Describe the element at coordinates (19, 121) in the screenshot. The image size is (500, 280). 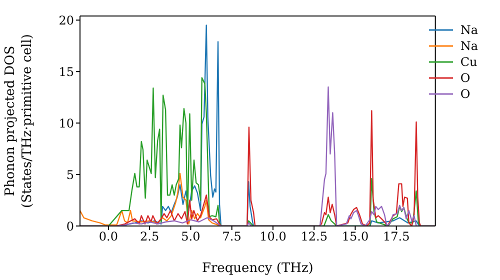
I see `y-axis-title: Phonon projected DOS (States/THz·primitive cell)` at that location.